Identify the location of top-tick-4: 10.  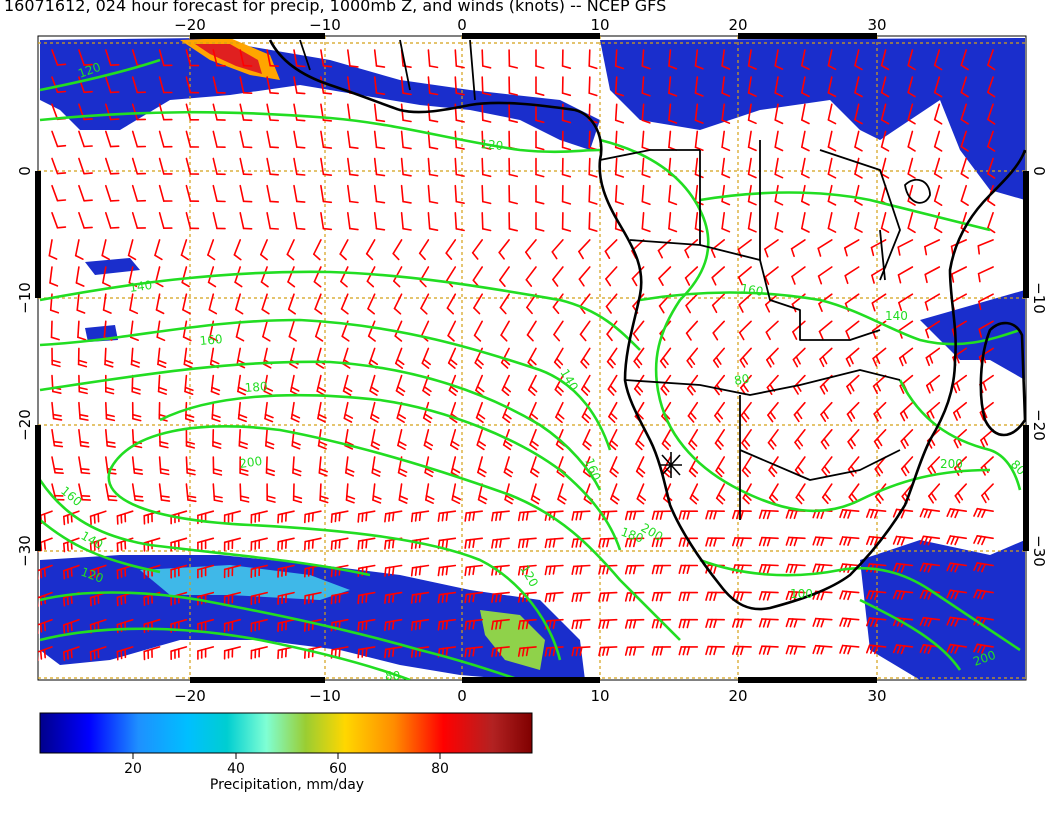
(599, 25).